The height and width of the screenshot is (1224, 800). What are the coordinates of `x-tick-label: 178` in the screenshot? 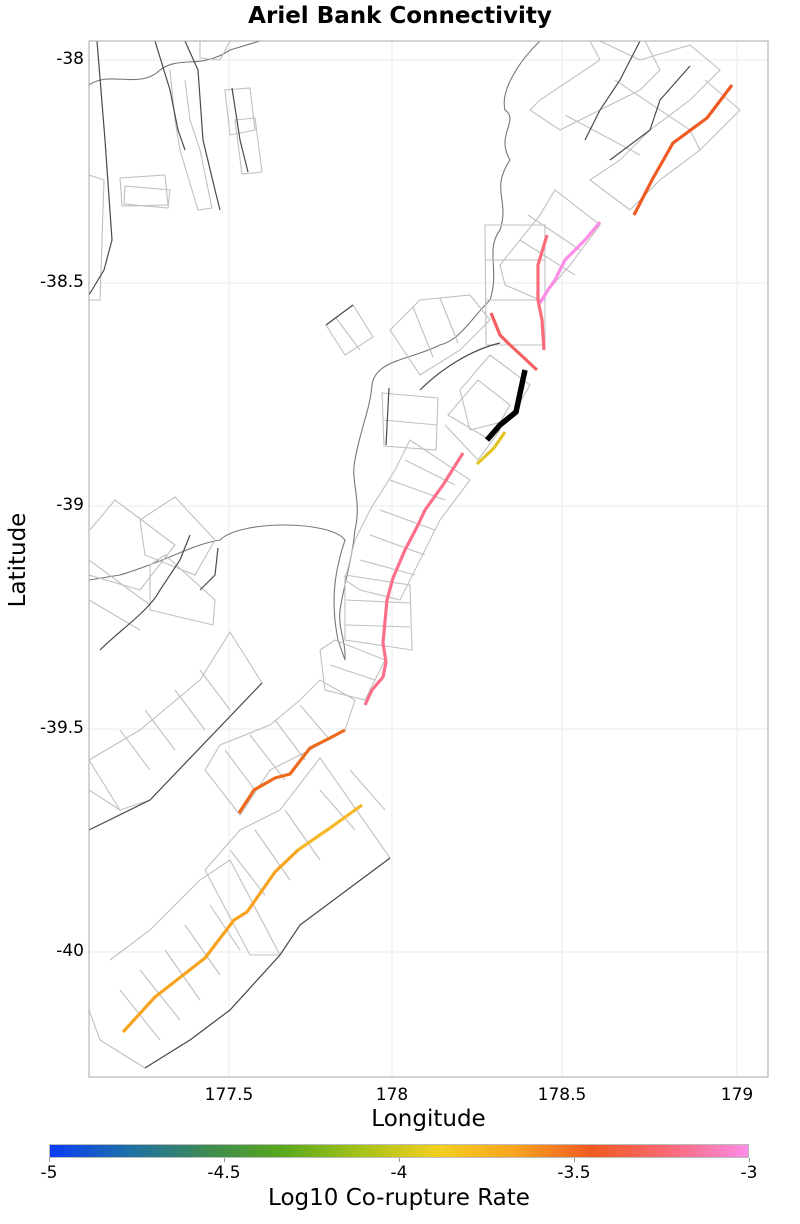 It's located at (392, 1095).